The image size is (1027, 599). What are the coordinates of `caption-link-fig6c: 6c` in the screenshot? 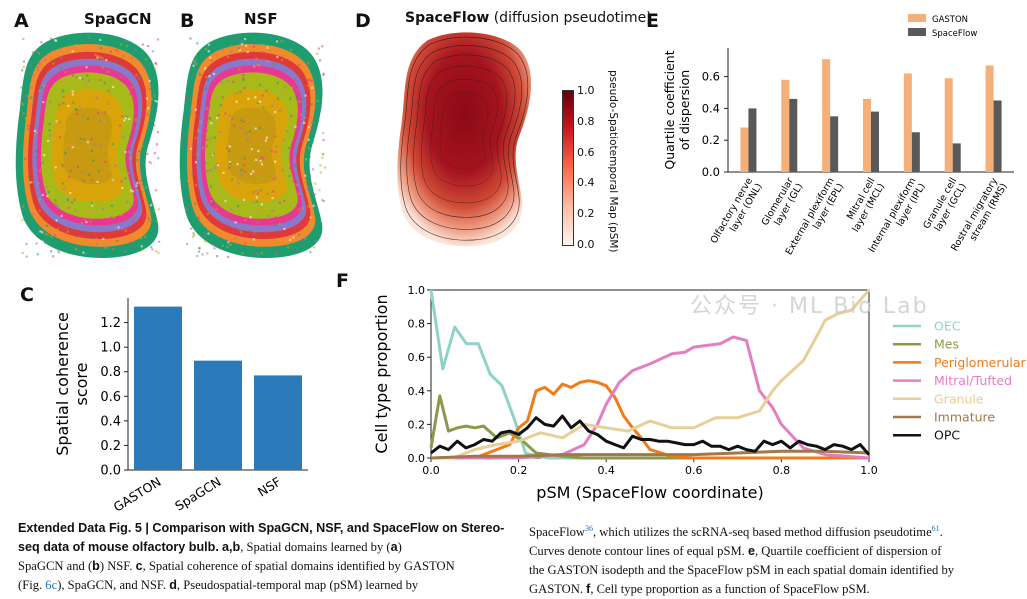 It's located at (51, 585).